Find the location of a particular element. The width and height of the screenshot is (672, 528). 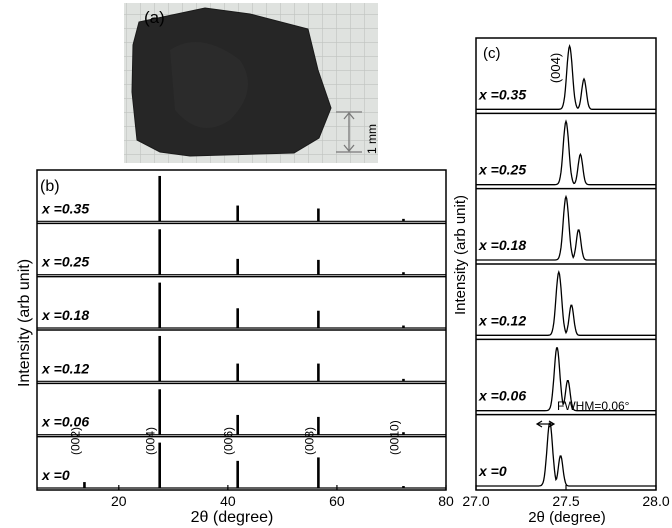

x-tick-label: 27.5 is located at coordinates (565, 501).